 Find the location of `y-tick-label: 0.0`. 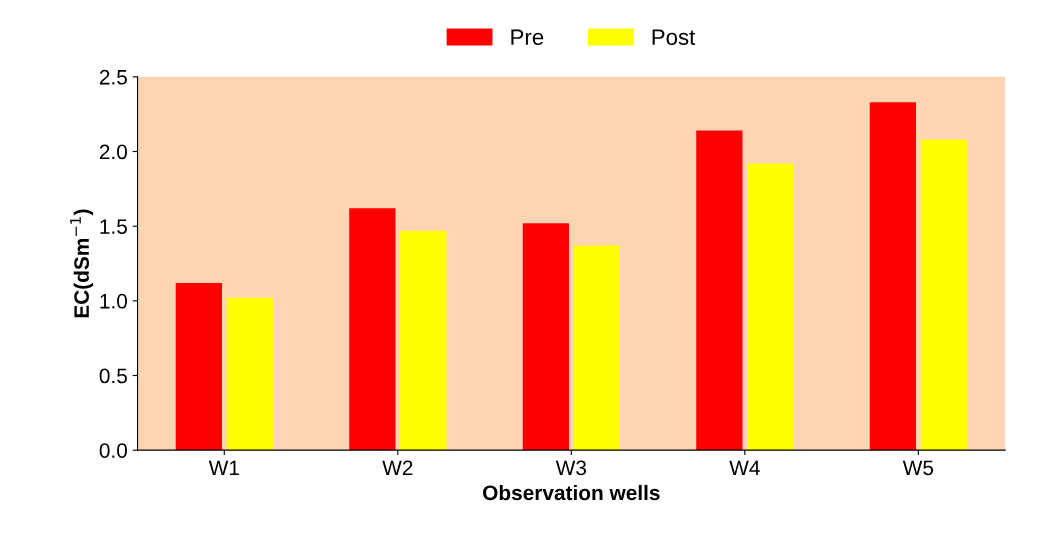

y-tick-label: 0.0 is located at coordinates (113, 450).